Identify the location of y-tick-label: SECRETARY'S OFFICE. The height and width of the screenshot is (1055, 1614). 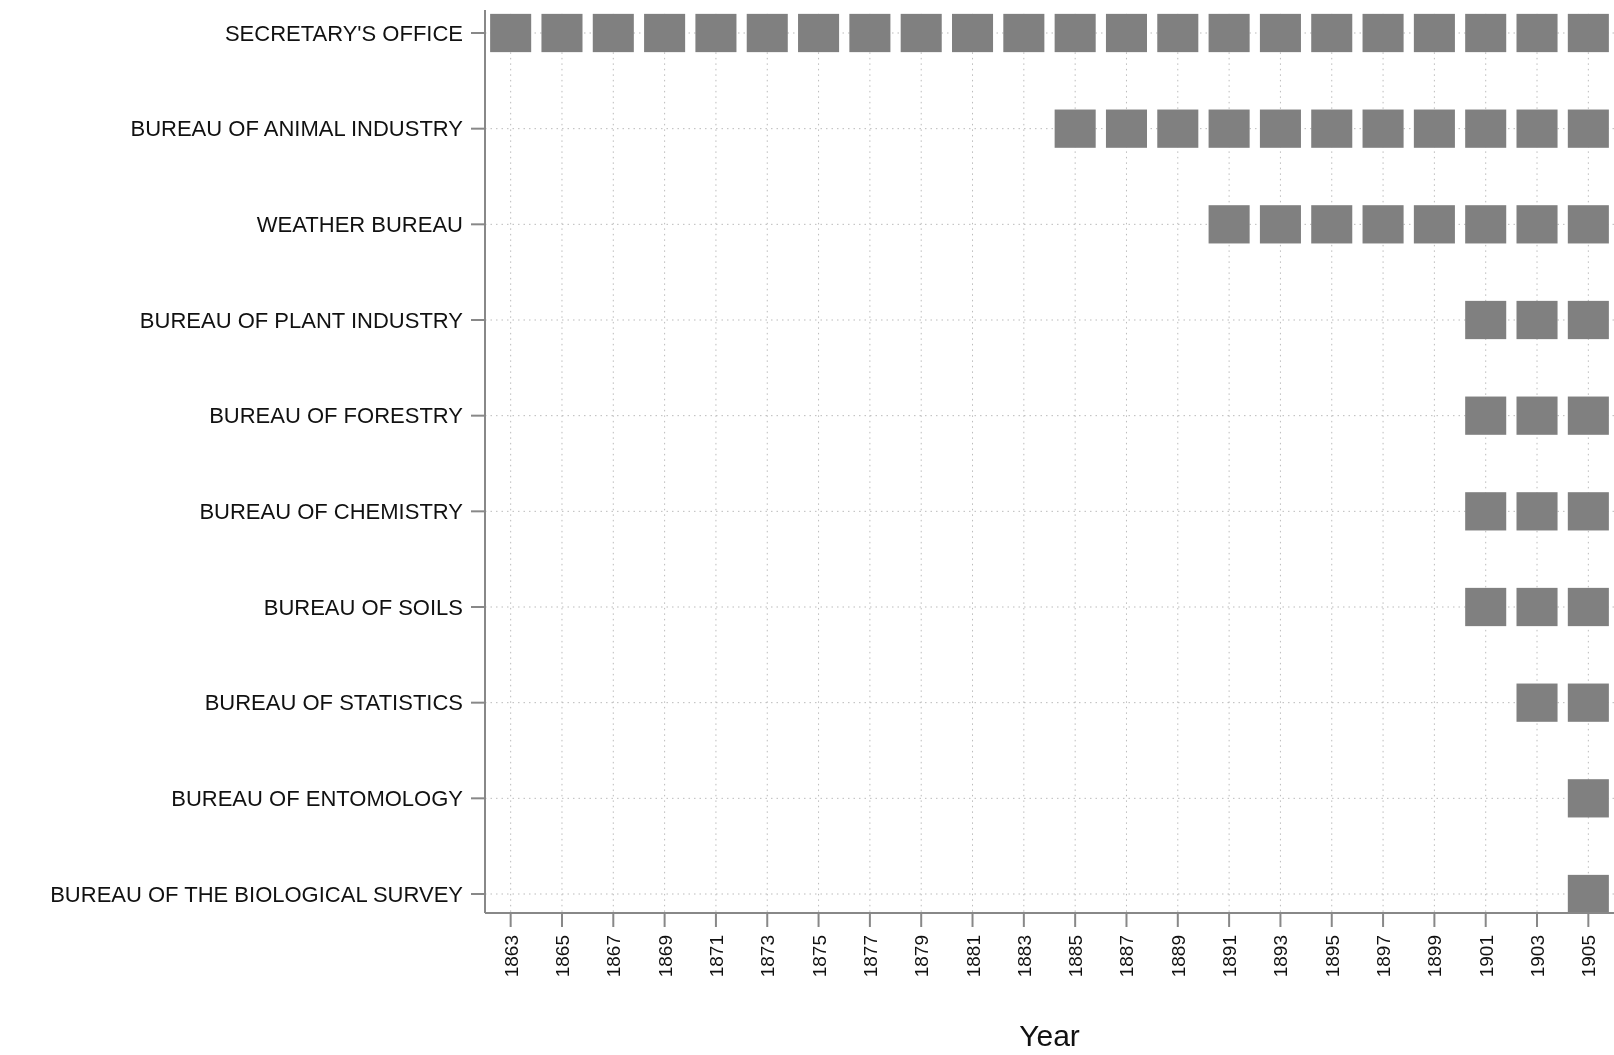
(343, 33).